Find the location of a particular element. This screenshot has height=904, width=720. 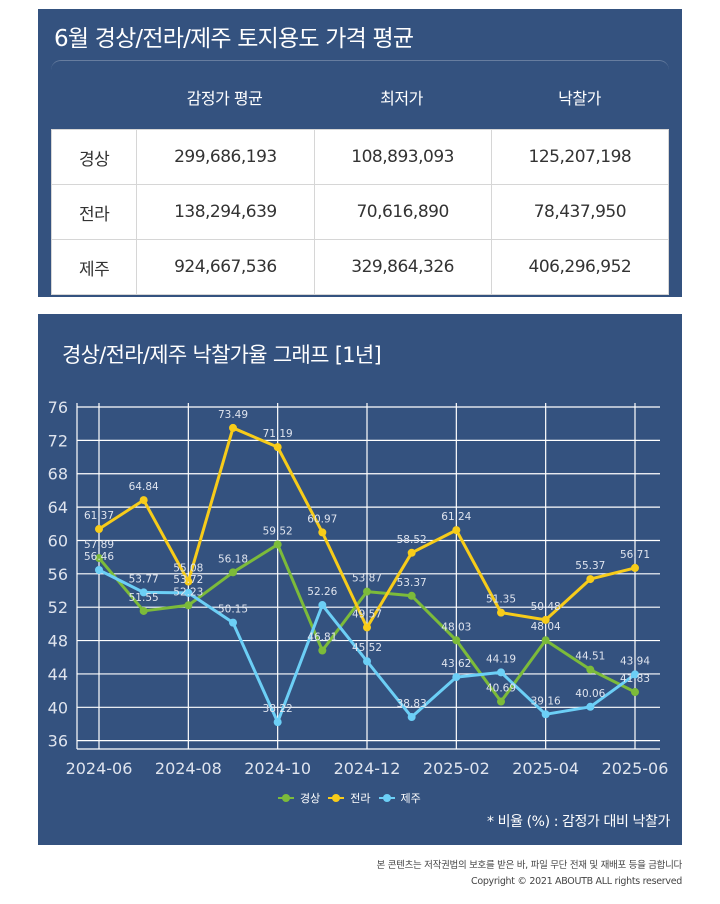

data-label: 53.77 is located at coordinates (144, 579).